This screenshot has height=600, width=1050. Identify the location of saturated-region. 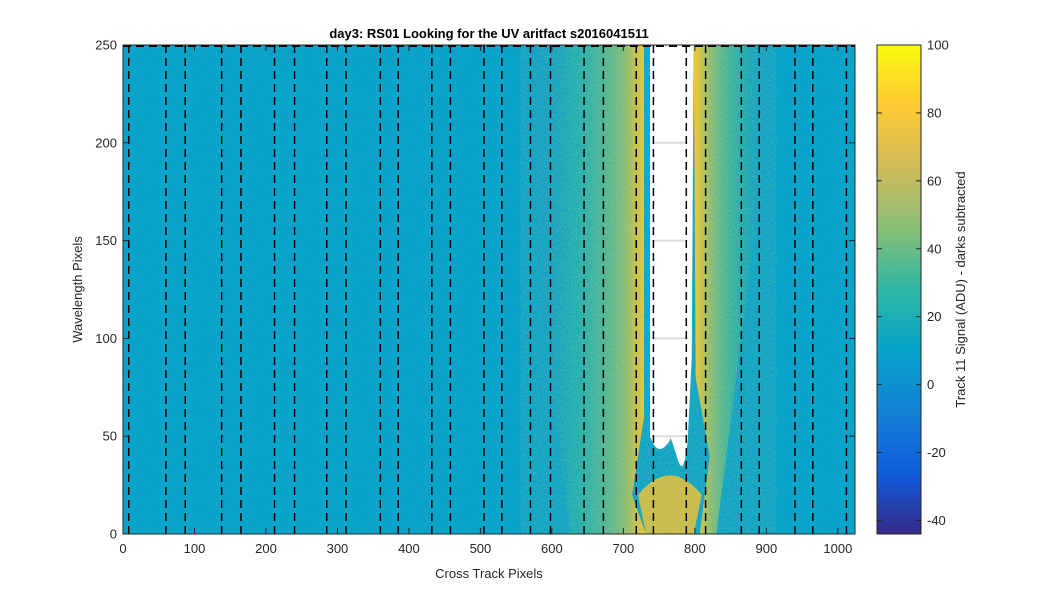
(671, 256).